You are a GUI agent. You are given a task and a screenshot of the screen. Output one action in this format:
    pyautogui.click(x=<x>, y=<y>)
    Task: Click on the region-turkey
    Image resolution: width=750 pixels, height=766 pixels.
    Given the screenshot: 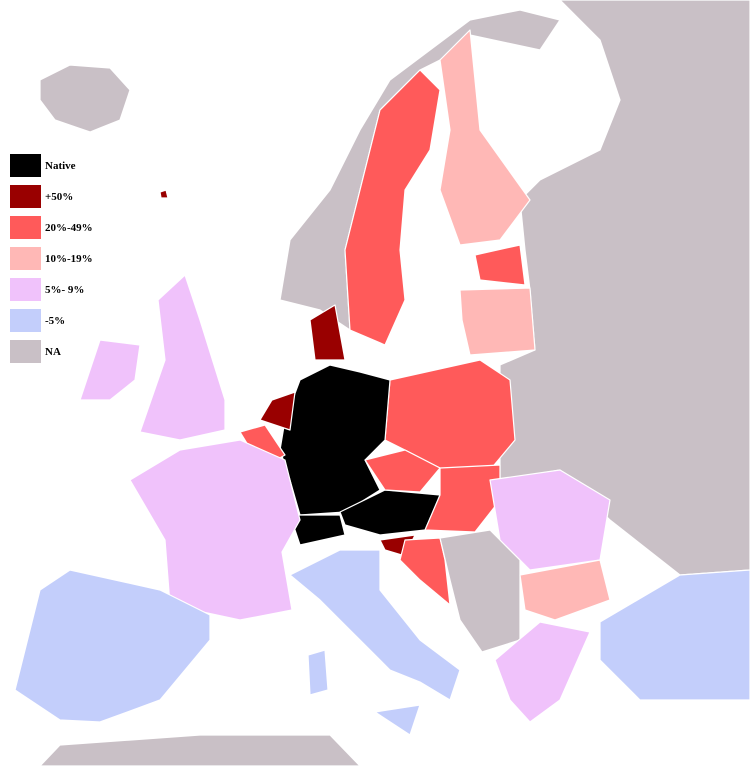 What is the action you would take?
    pyautogui.click(x=674, y=635)
    